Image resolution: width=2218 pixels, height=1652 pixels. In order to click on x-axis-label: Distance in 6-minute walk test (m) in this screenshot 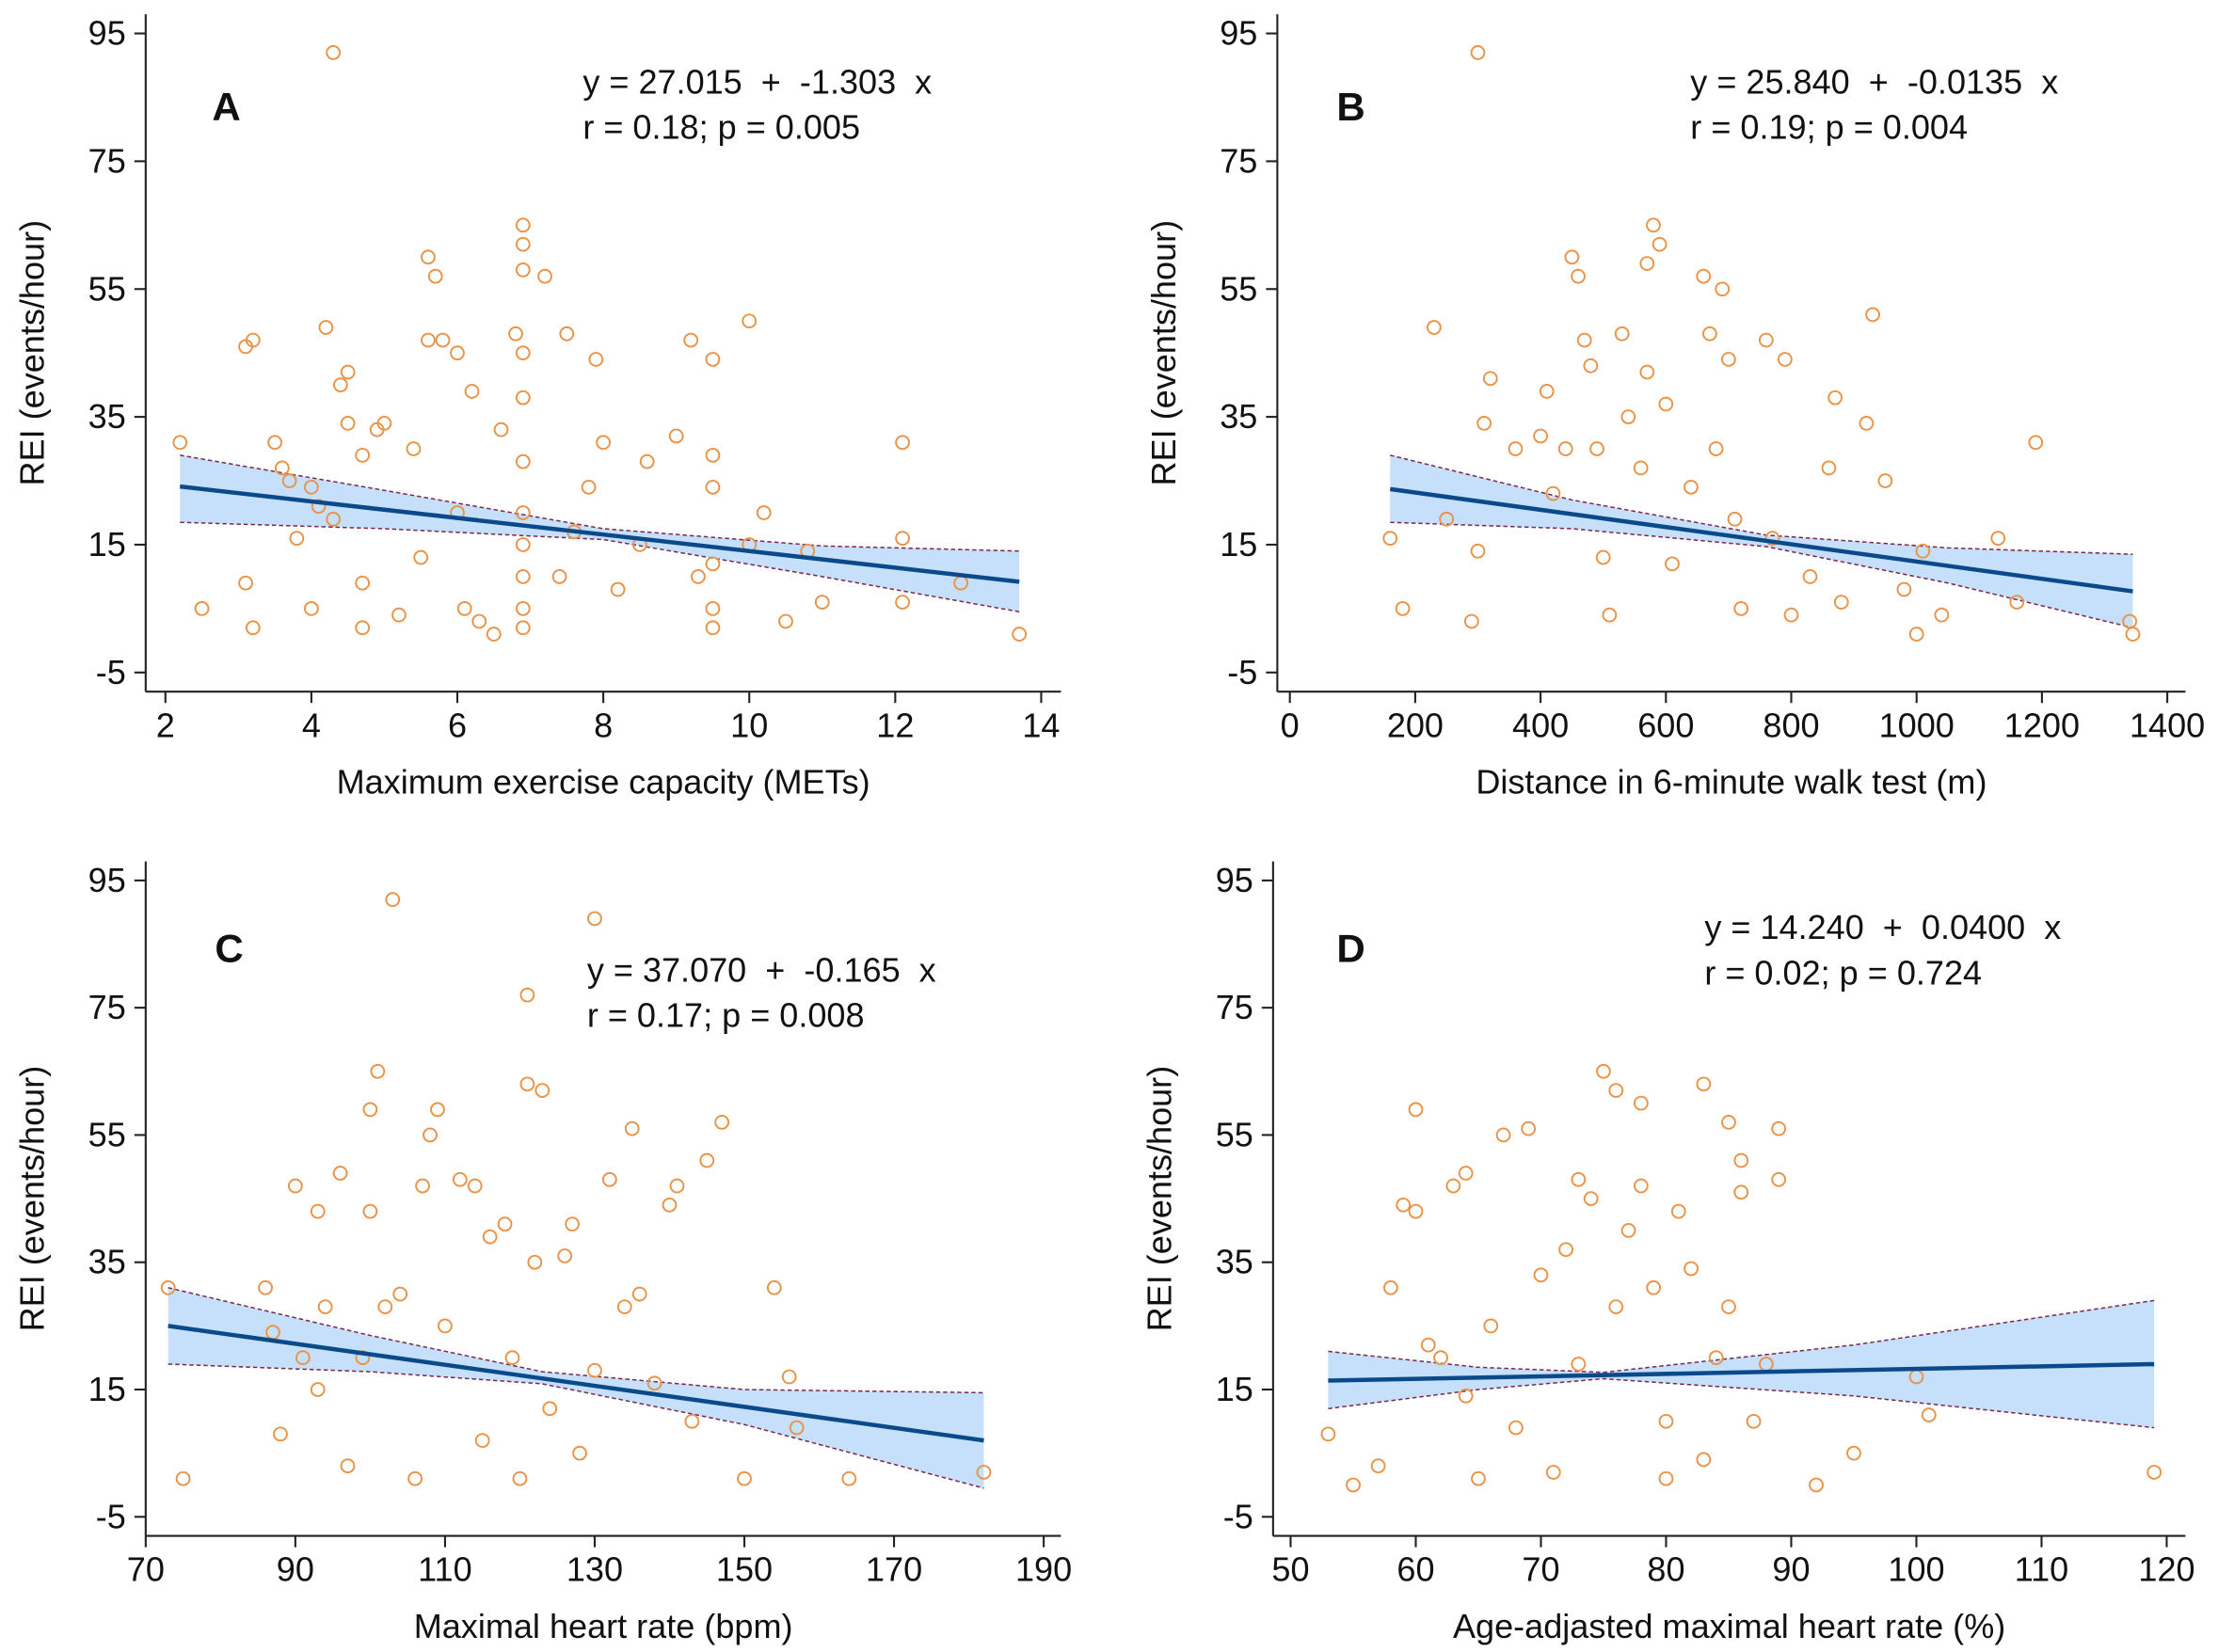, I will do `click(1732, 781)`.